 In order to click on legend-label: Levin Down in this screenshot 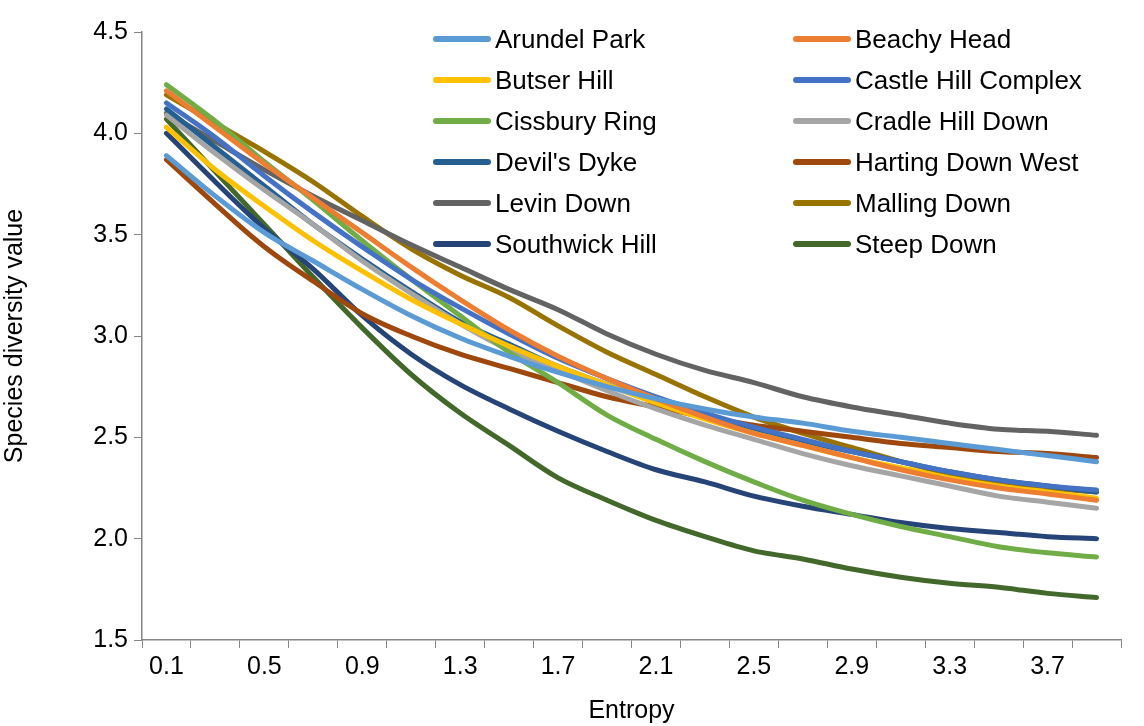, I will do `click(563, 203)`.